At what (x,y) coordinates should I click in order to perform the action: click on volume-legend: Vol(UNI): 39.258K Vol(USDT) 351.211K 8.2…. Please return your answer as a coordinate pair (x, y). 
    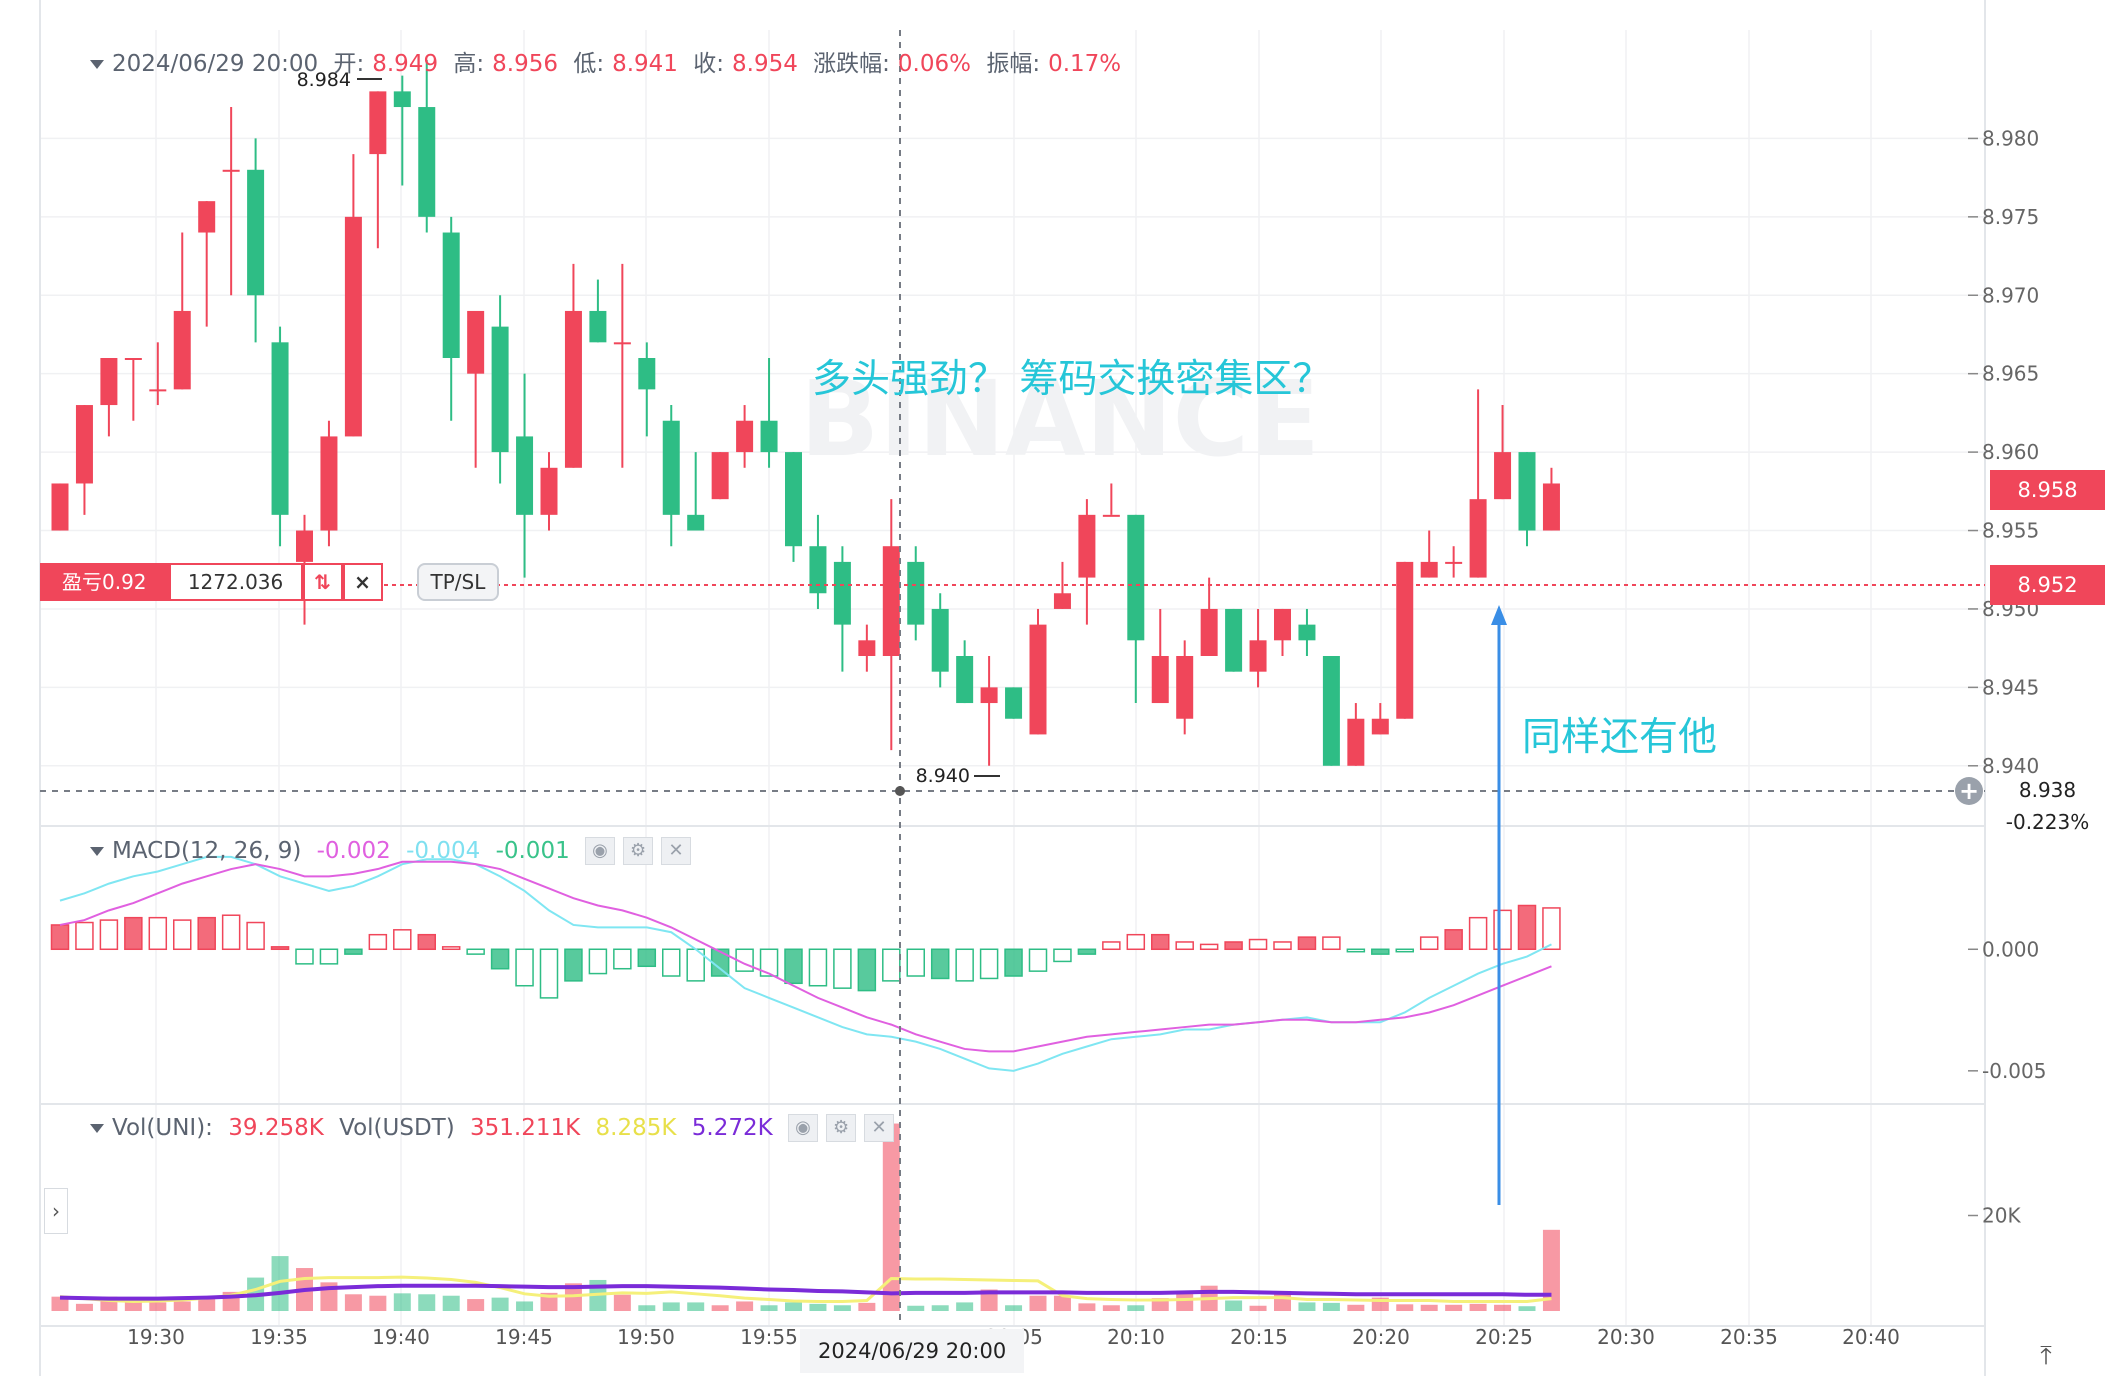
    Looking at the image, I should click on (496, 1128).